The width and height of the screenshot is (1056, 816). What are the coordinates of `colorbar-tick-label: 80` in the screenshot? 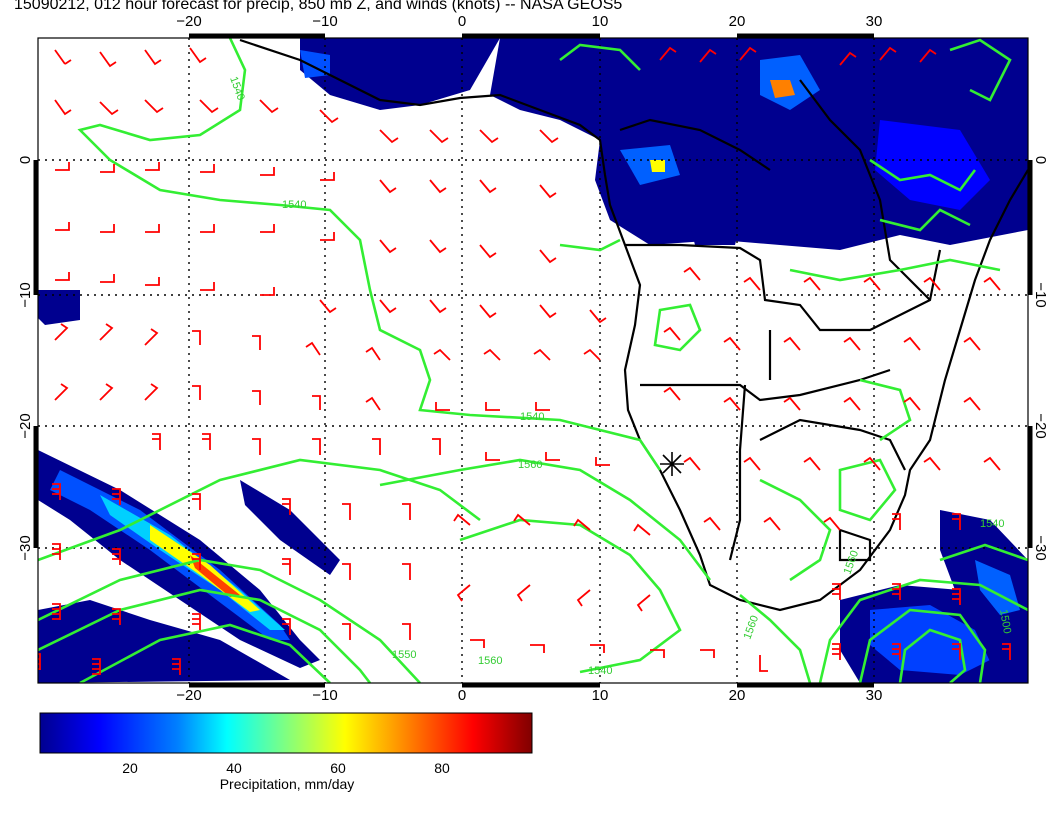 It's located at (442, 768).